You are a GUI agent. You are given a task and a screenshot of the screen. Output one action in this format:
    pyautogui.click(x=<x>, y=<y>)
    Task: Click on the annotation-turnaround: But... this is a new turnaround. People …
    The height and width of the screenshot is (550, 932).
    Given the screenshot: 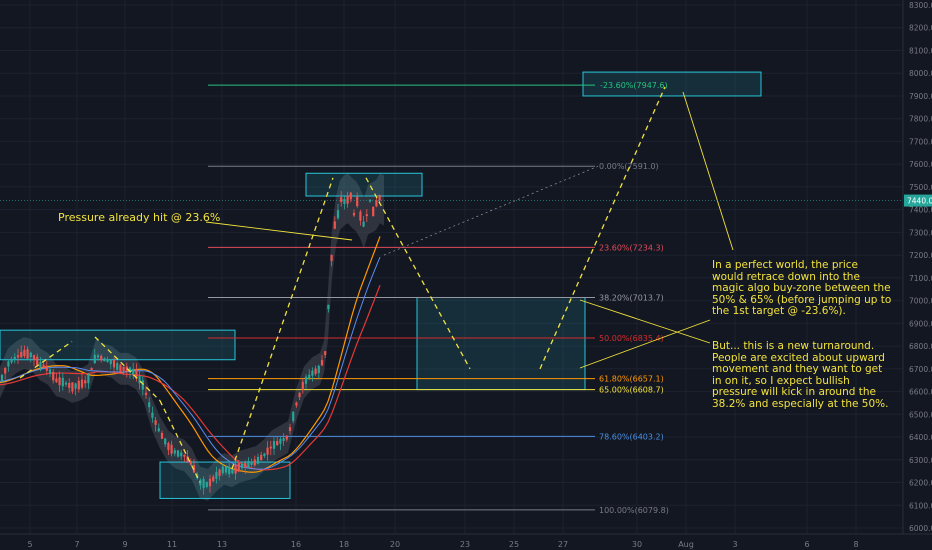 What is the action you would take?
    pyautogui.click(x=800, y=375)
    